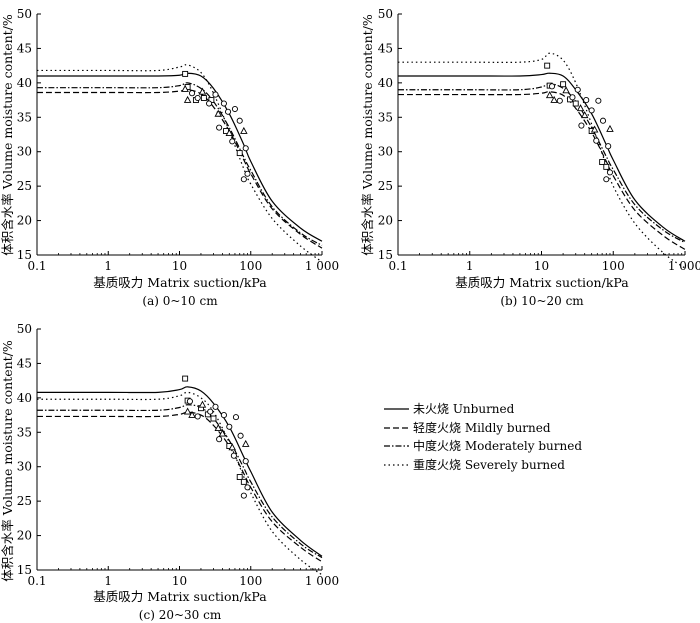 The image size is (700, 623). Describe the element at coordinates (24, 186) in the screenshot. I see `panel-a-y-tick-label: 25` at that location.